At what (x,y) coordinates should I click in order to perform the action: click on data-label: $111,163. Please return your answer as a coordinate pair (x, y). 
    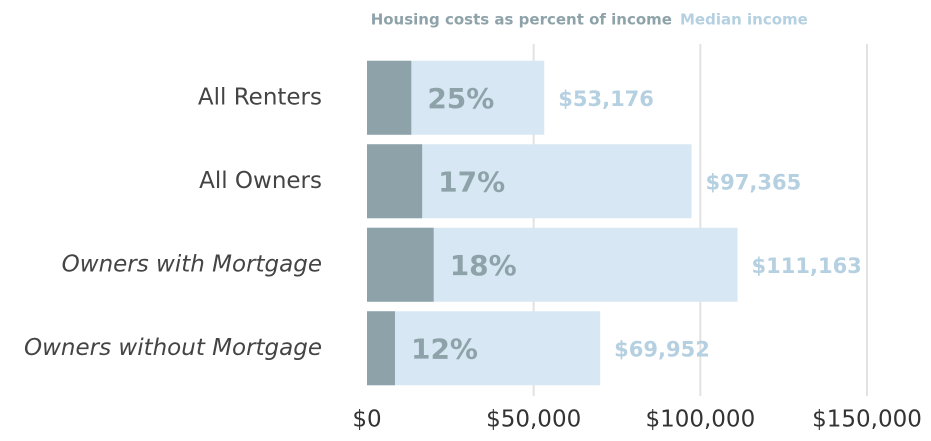
    Looking at the image, I should click on (807, 266).